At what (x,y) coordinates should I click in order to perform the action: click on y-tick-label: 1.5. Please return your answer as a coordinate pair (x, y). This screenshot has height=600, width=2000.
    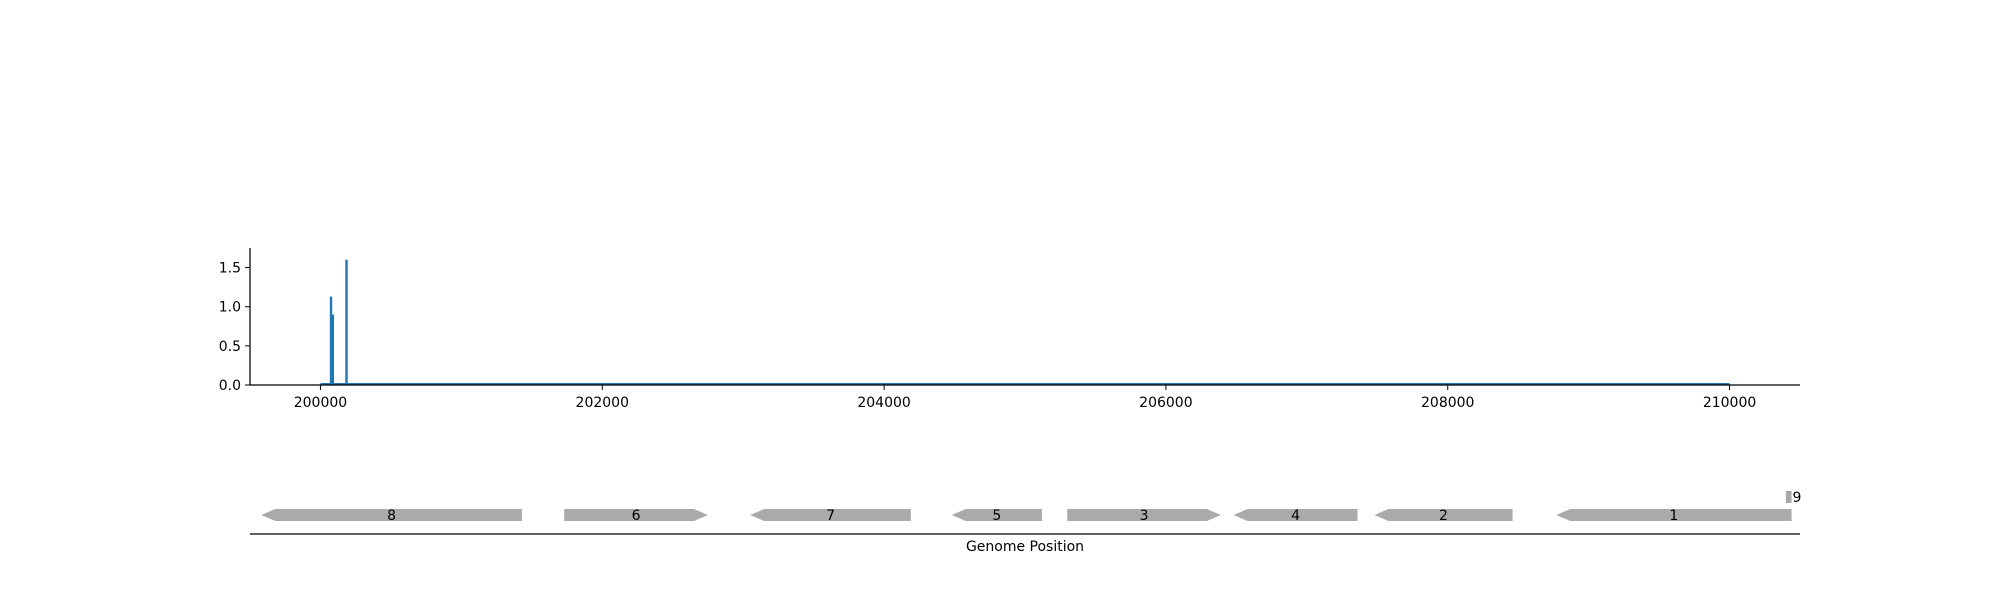
    Looking at the image, I should click on (230, 269).